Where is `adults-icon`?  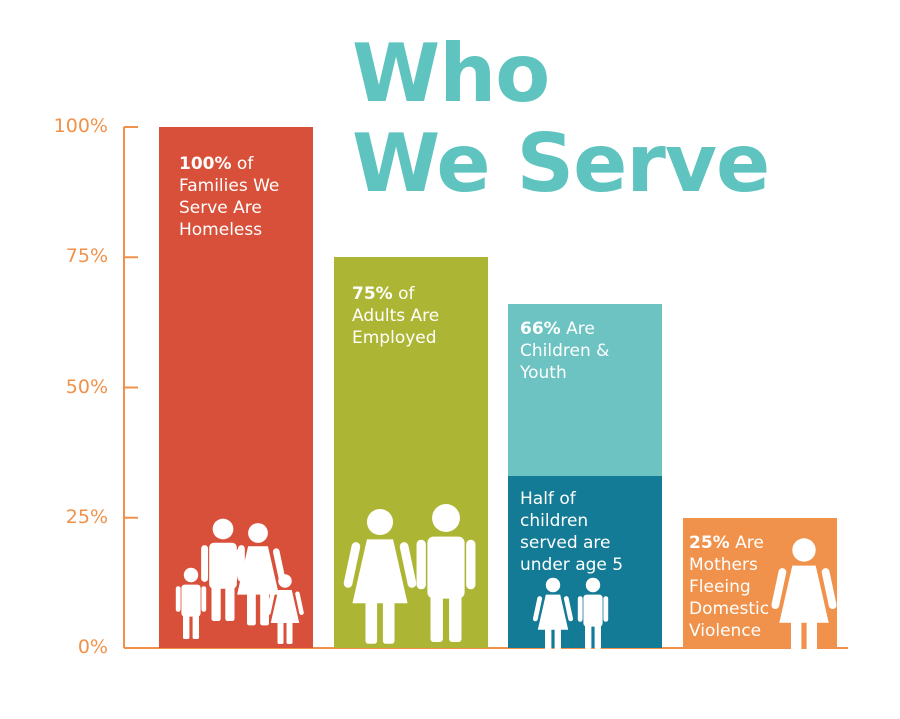 adults-icon is located at coordinates (409, 574).